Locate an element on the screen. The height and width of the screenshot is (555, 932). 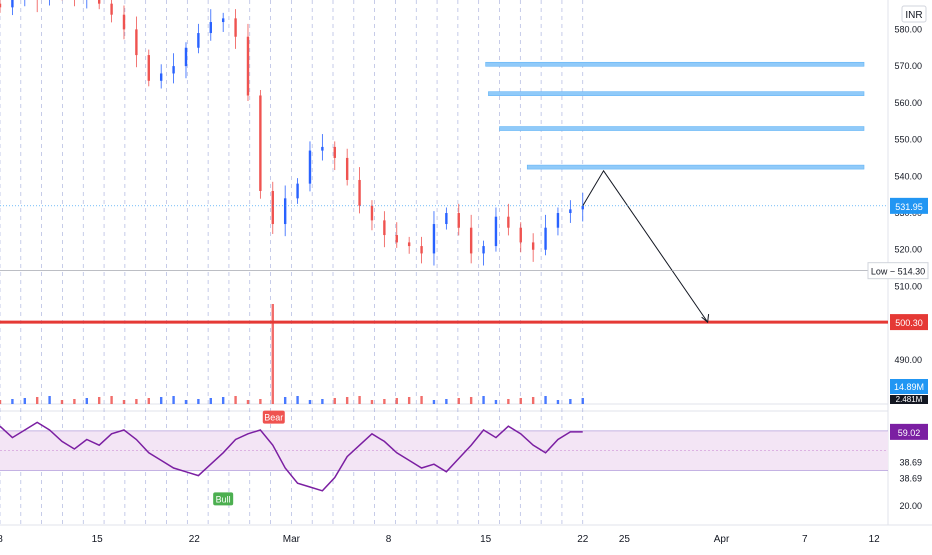
price-axis-tick: 520.00 is located at coordinates (908, 250).